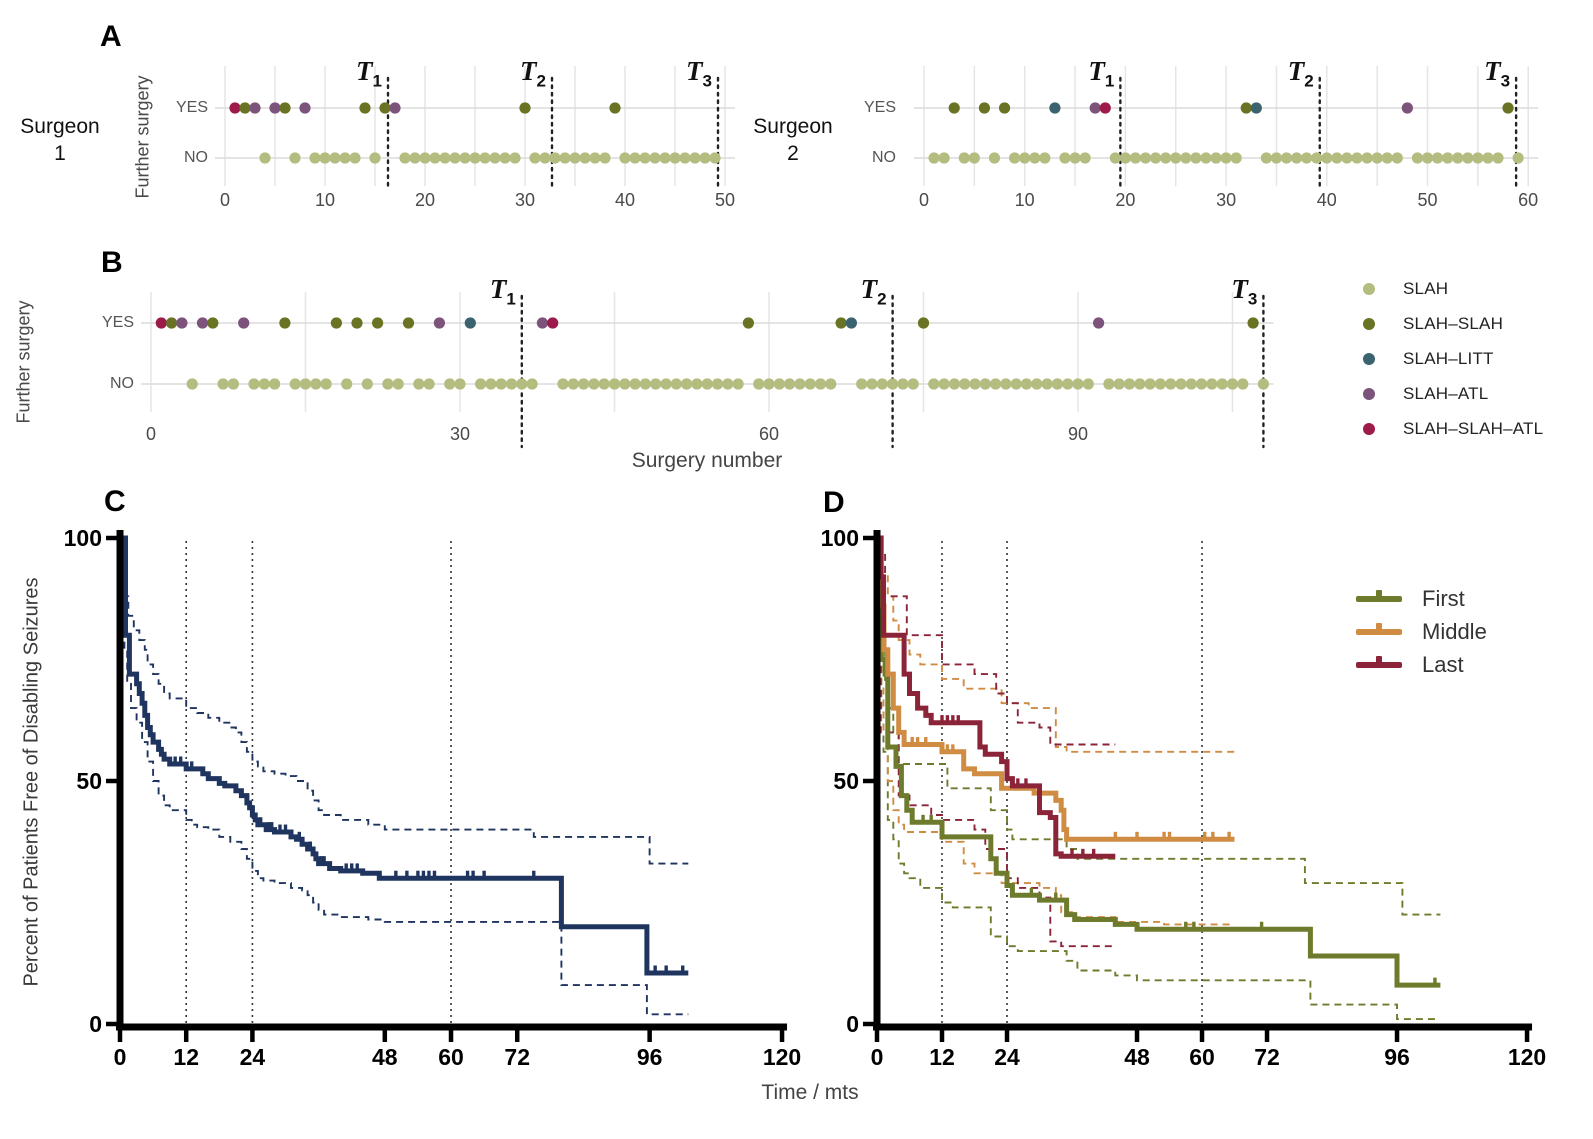  What do you see at coordinates (873, 291) in the screenshot?
I see `panel-B-t2-label: T2` at bounding box center [873, 291].